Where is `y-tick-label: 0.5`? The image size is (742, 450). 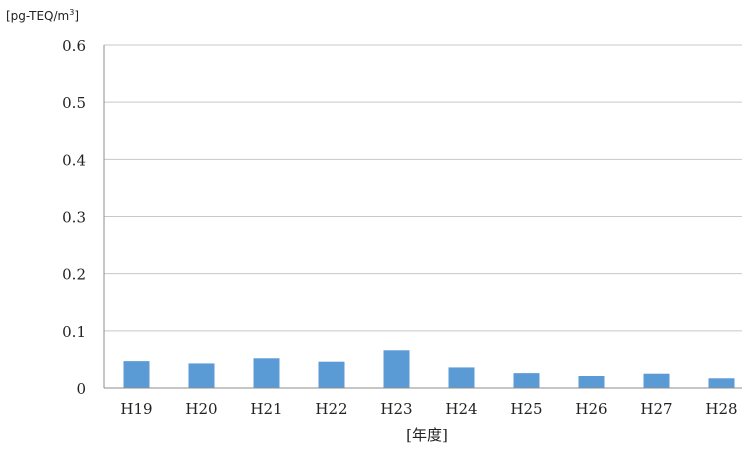 y-tick-label: 0.5 is located at coordinates (74, 103).